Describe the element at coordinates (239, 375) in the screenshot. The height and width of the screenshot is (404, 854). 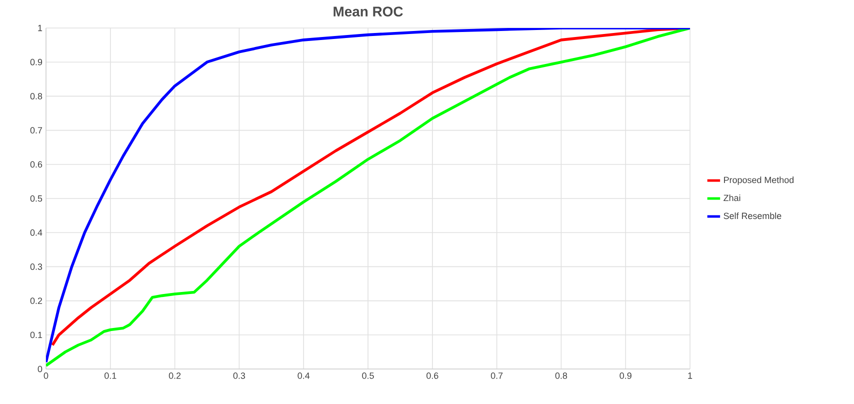
I see `x-tick-label: 0.3` at that location.